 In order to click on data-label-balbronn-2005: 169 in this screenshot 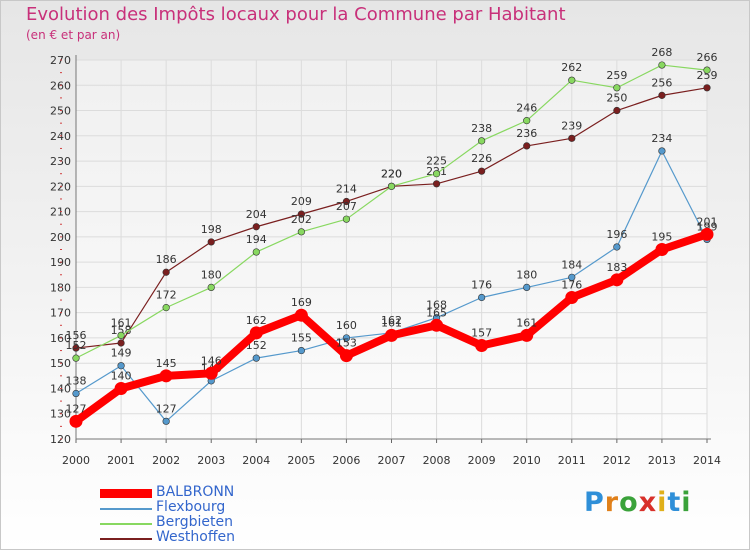, I will do `click(301, 302)`.